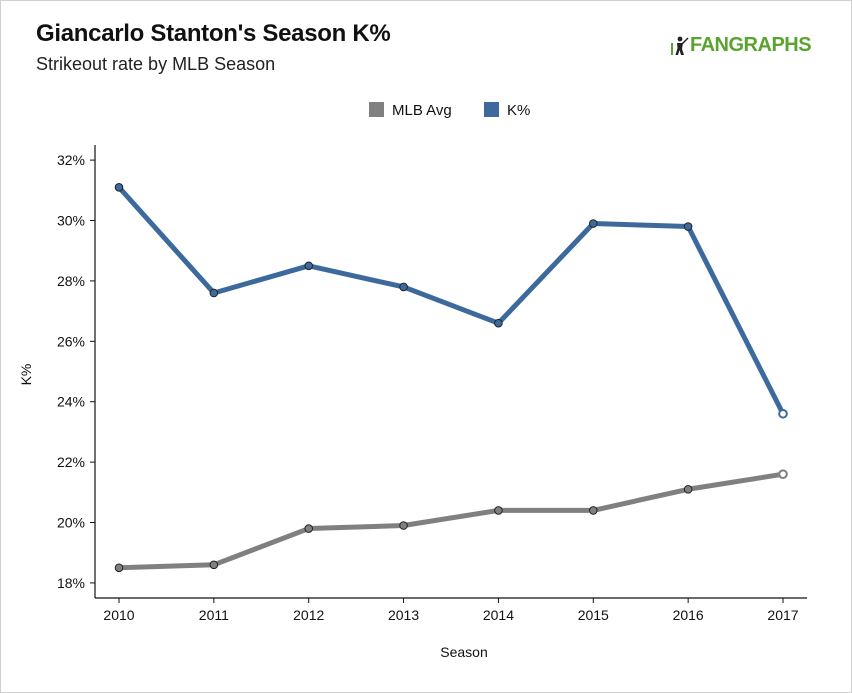 Image resolution: width=852 pixels, height=693 pixels. I want to click on x-axis-title: Season, so click(463, 652).